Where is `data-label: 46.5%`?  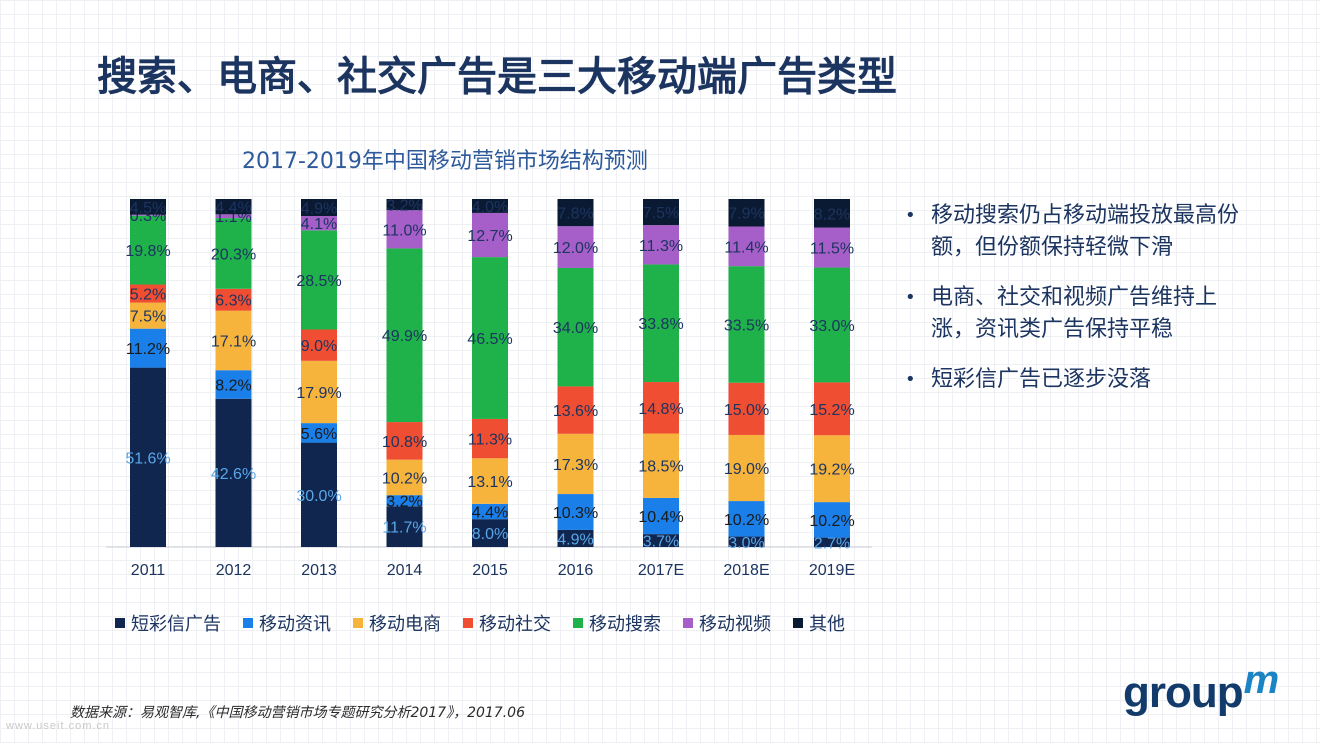 data-label: 46.5% is located at coordinates (489, 339).